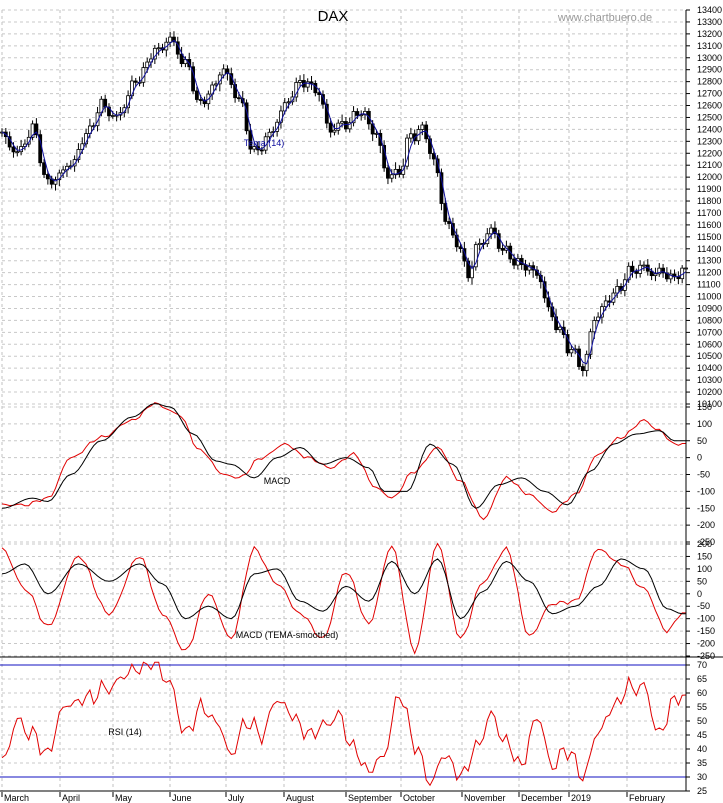 This screenshot has height=803, width=723. I want to click on y-tick-label: 12200, so click(709, 153).